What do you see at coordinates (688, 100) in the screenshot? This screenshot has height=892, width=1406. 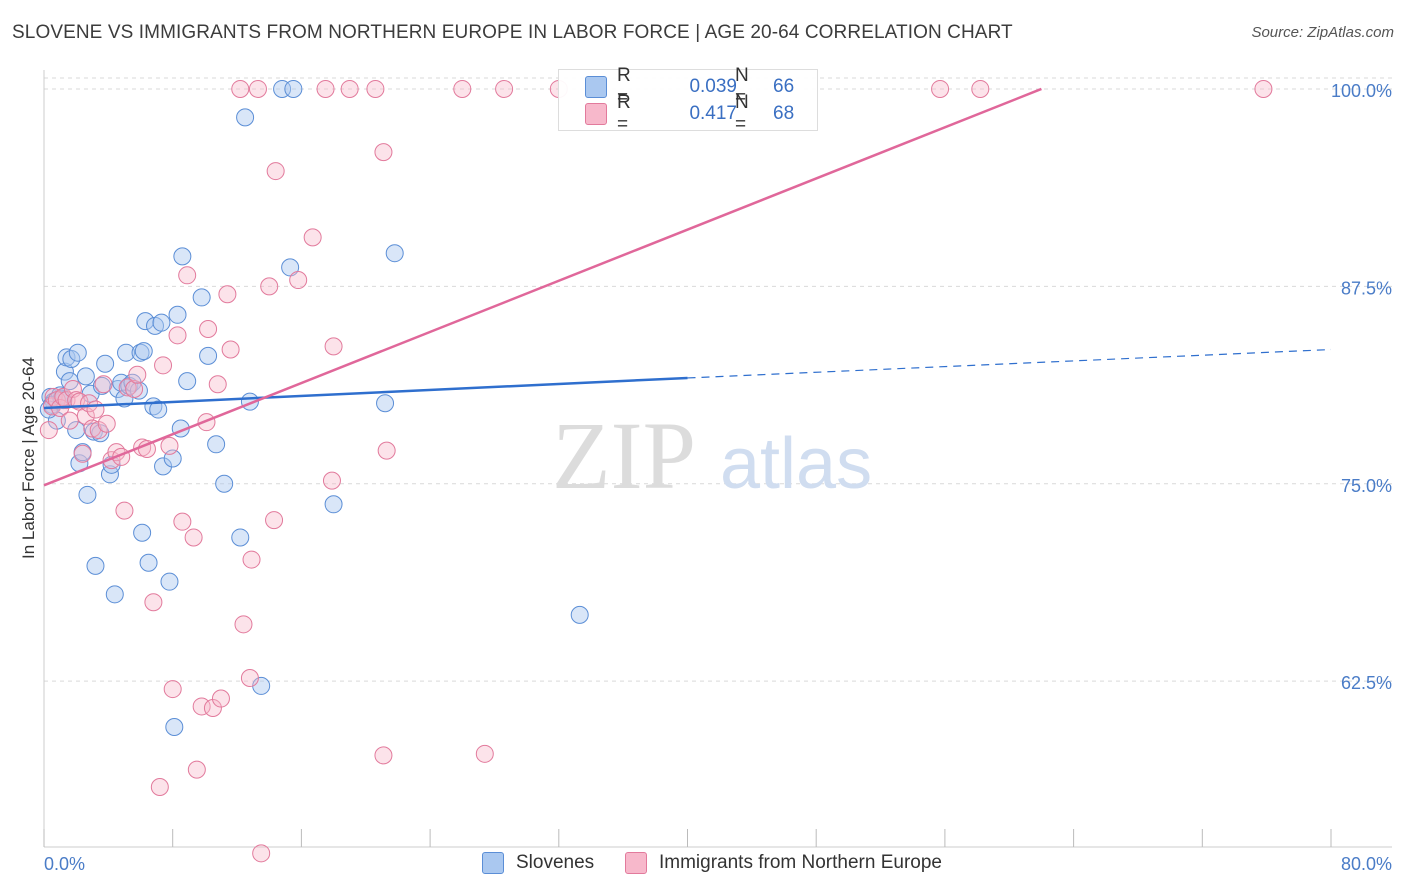 I see `correlation-legend: R = 0.039 N = 66 R = 0.417 N = 68` at bounding box center [688, 100].